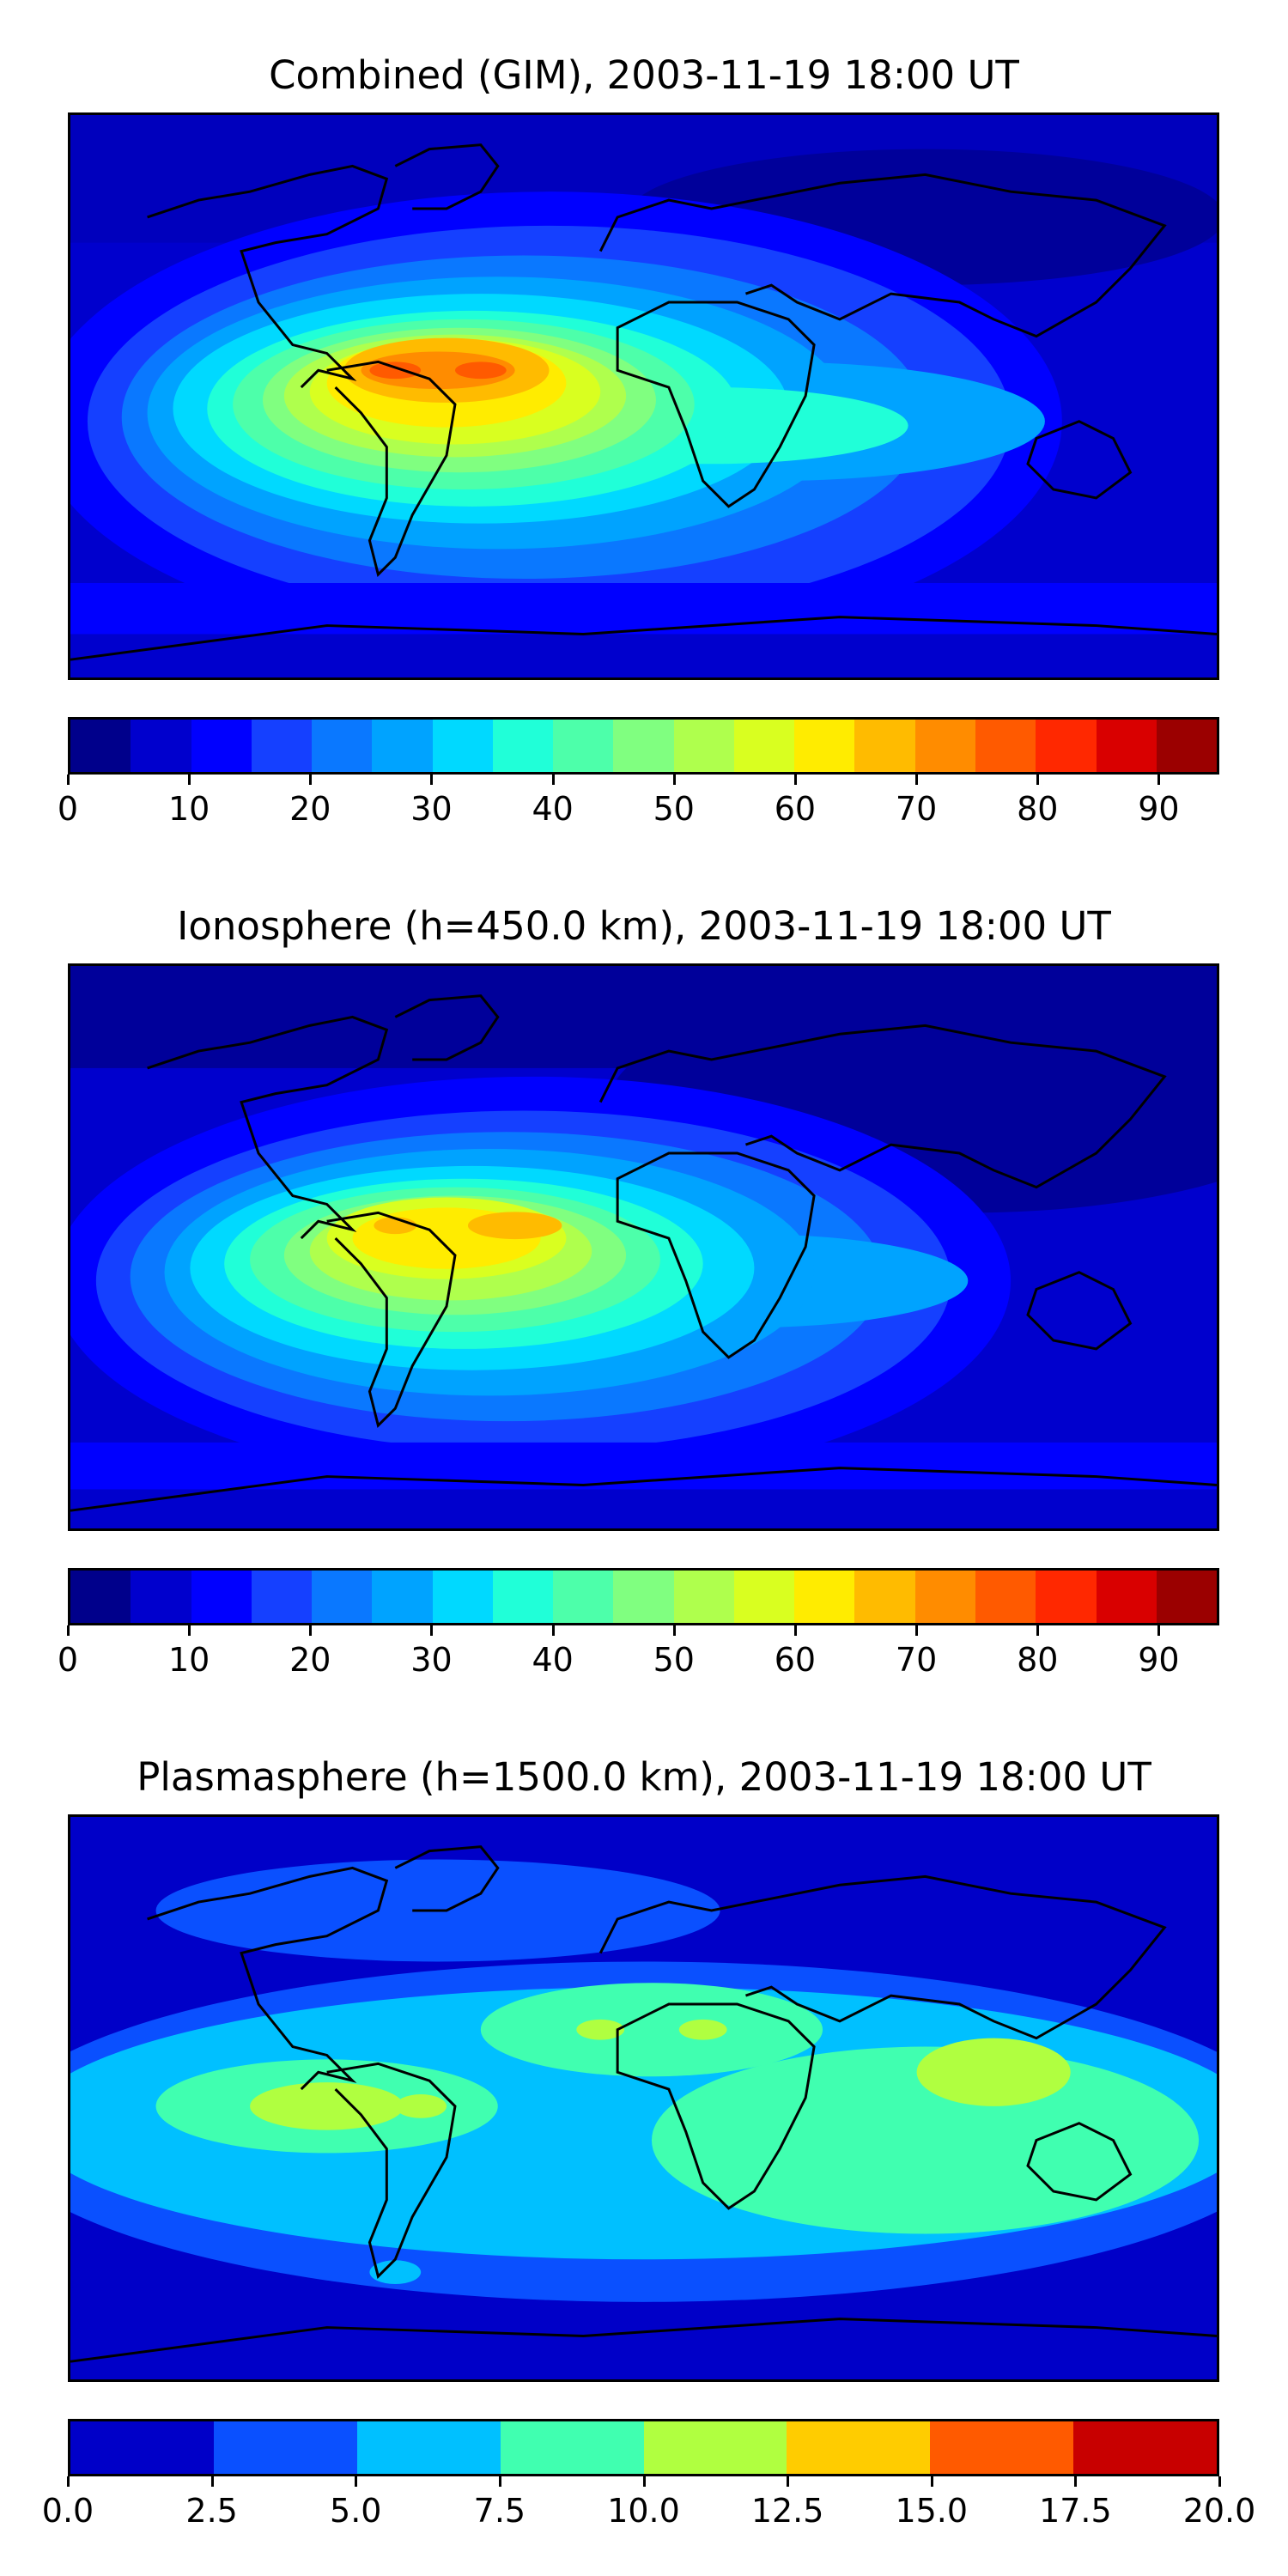 Image resolution: width=1288 pixels, height=2576 pixels. I want to click on tick-label: 12.5, so click(787, 2511).